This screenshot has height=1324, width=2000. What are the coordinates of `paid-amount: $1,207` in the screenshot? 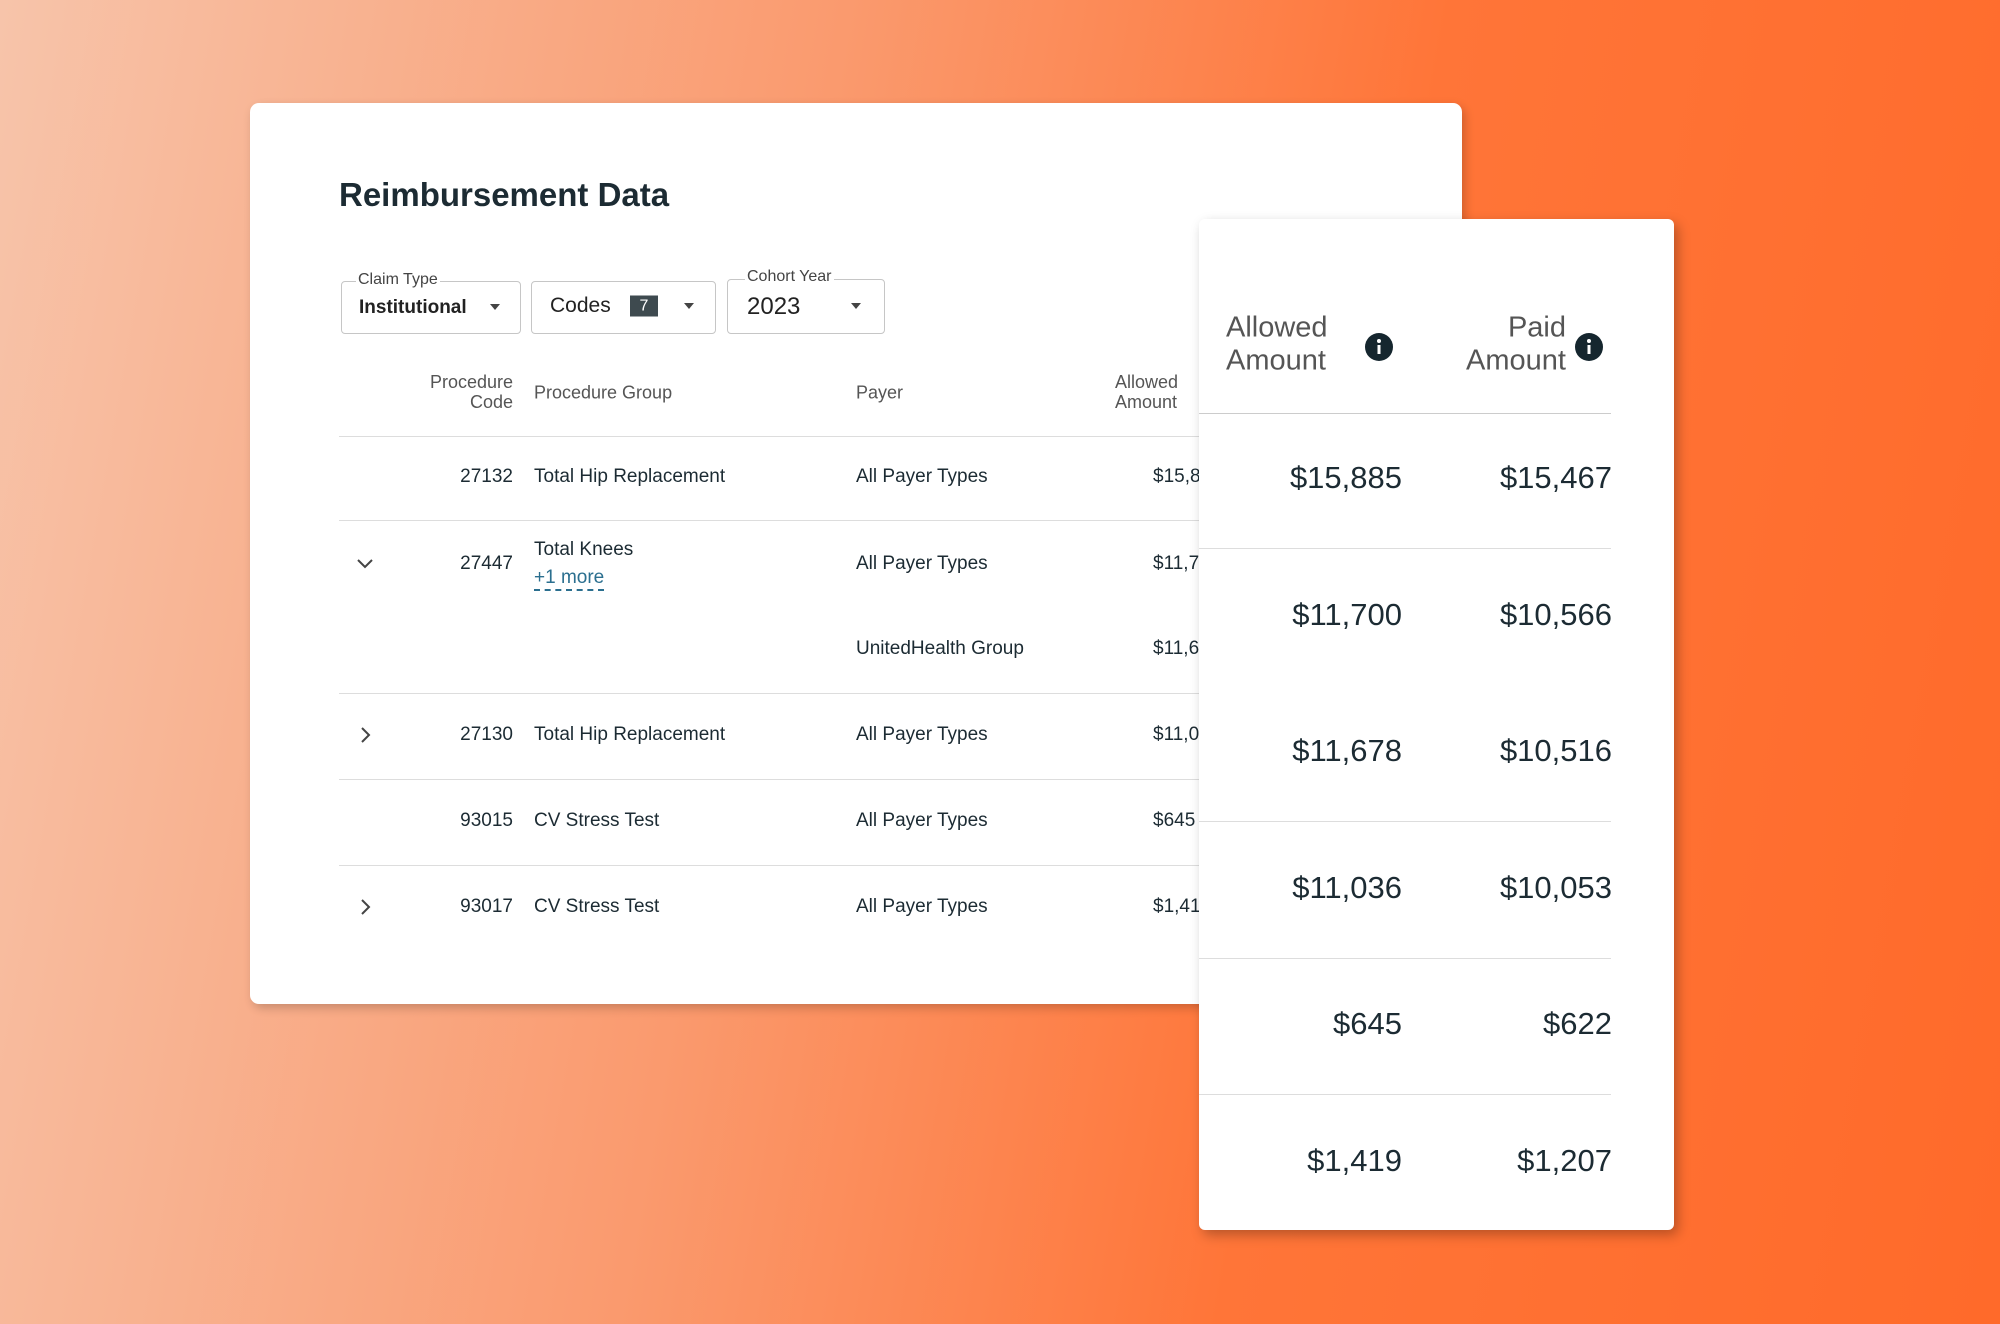 It's located at (1564, 1160).